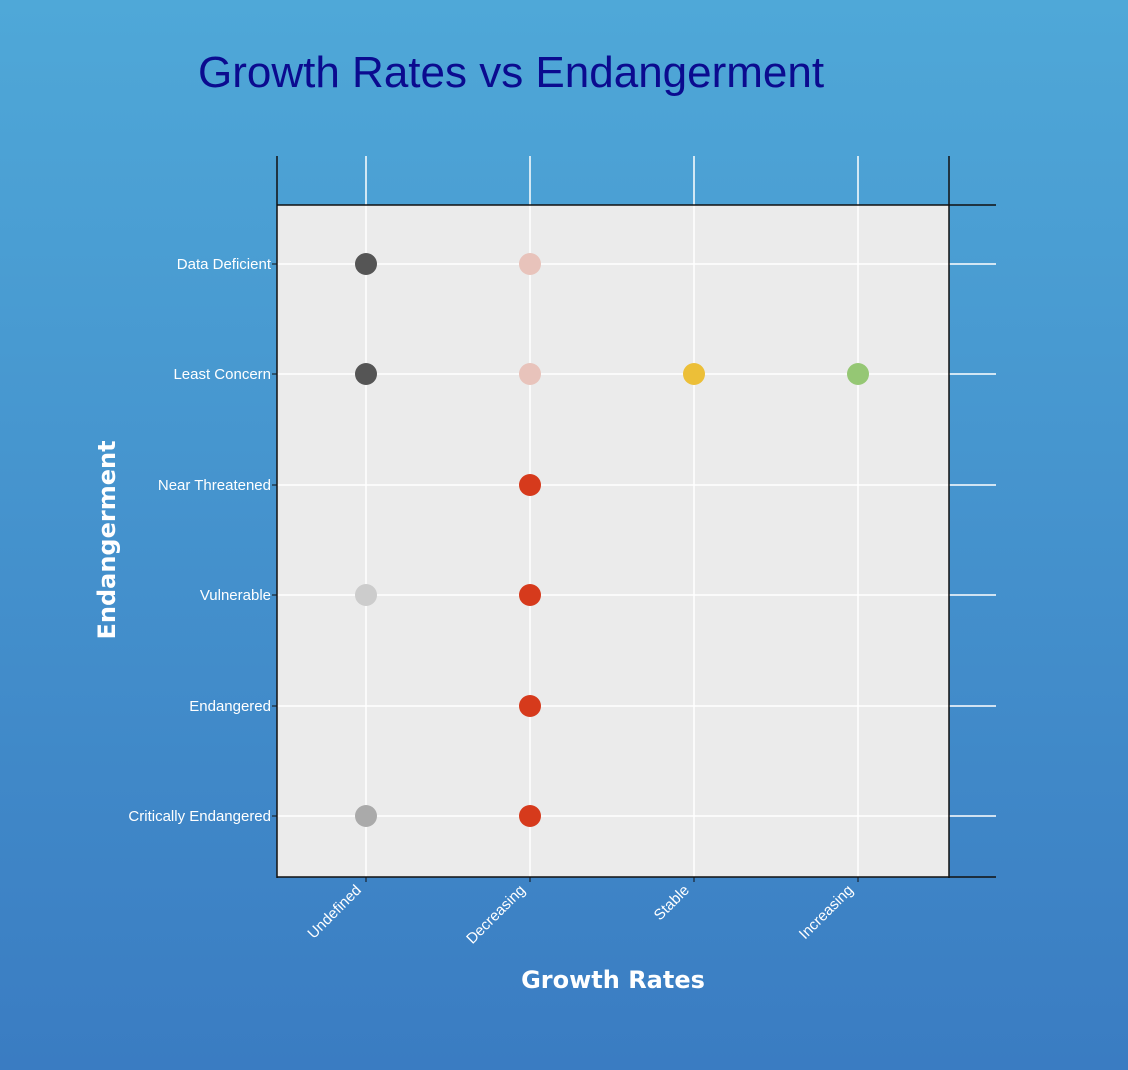 Image resolution: width=1128 pixels, height=1070 pixels. Describe the element at coordinates (826, 912) in the screenshot. I see `x-tick-label: Increasing` at that location.